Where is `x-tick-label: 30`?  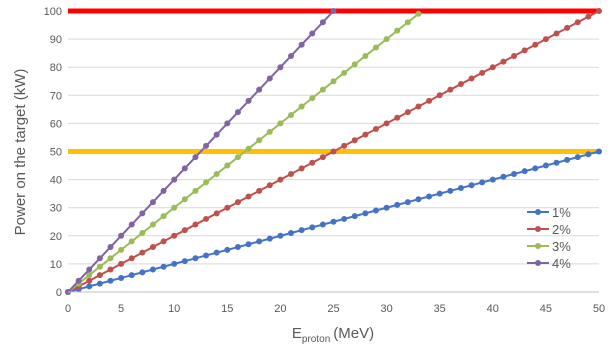 x-tick-label: 30 is located at coordinates (386, 309).